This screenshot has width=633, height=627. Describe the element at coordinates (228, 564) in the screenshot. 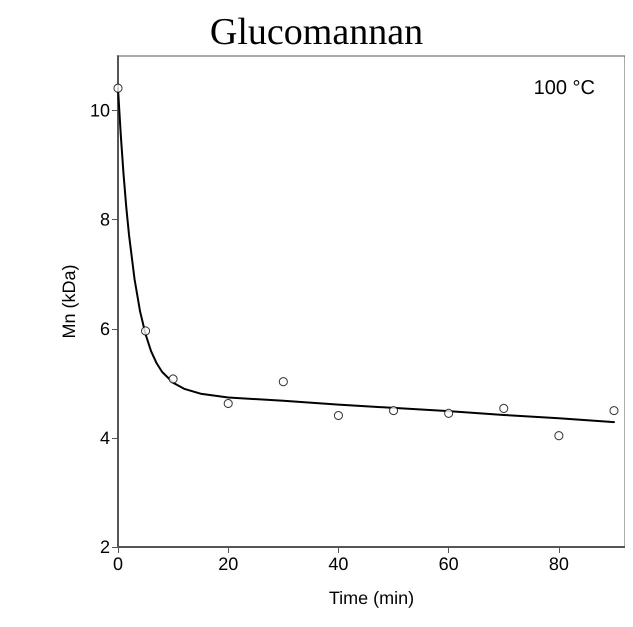

I see `x-tick-label: 20` at that location.